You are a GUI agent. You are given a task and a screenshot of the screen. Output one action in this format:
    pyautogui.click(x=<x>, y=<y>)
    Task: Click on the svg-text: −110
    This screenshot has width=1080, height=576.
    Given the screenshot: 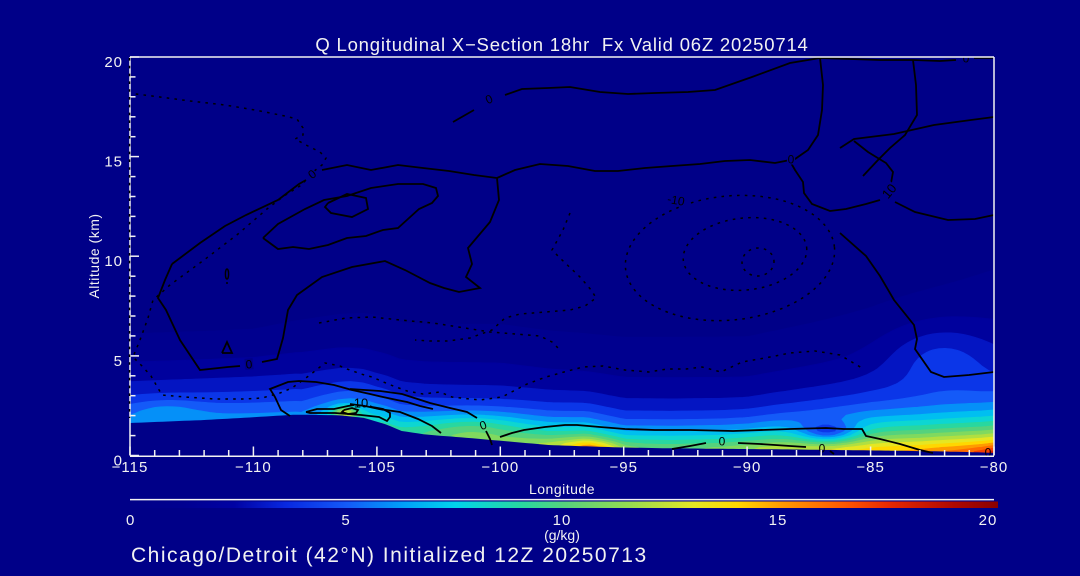 What is the action you would take?
    pyautogui.click(x=253, y=467)
    